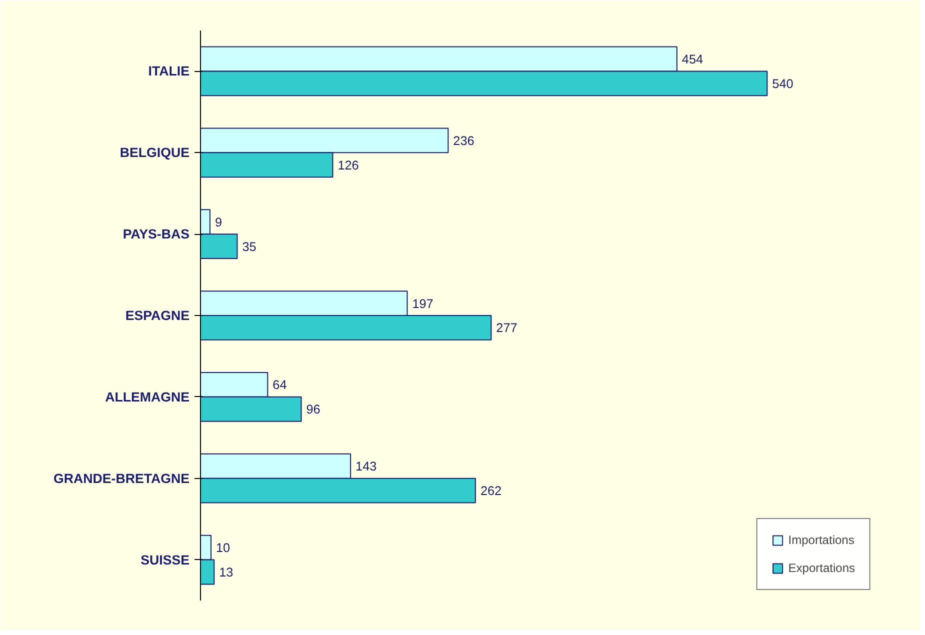 The image size is (925, 635). What do you see at coordinates (157, 315) in the screenshot?
I see `y-tick-label: ESPAGNE` at bounding box center [157, 315].